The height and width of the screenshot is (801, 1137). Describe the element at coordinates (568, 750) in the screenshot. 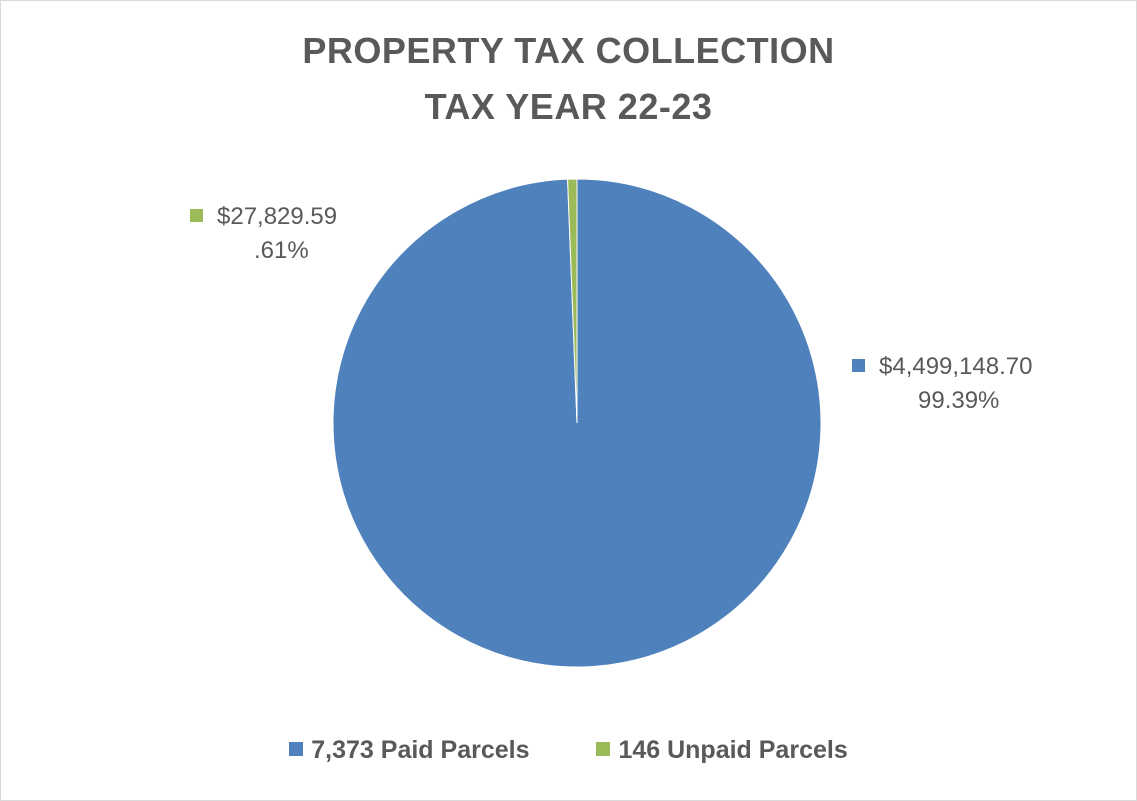

I see `chart-legend: 7,373 Paid Parcels 146 Unpaid Parcels` at that location.